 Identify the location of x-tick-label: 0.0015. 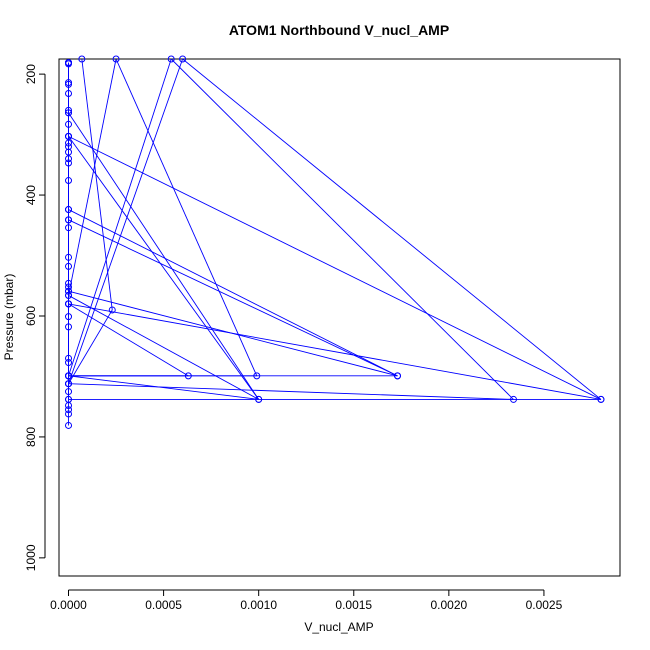
(353, 605).